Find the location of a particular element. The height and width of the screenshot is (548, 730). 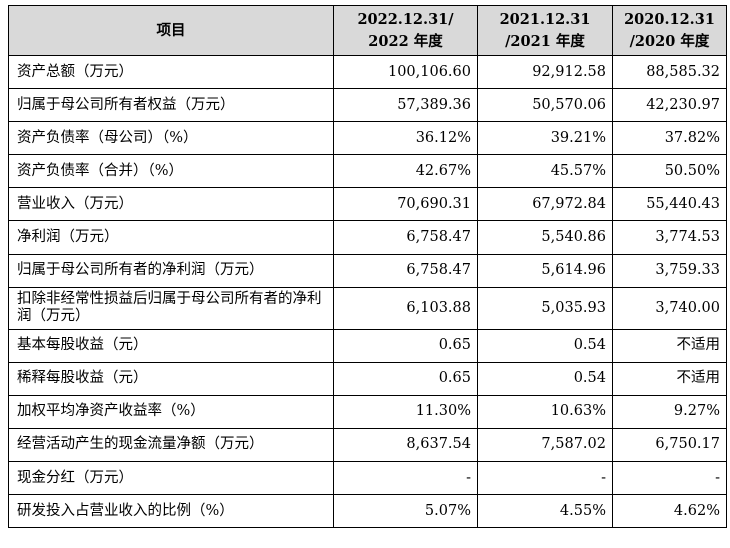

value-2022: 8,637.54 is located at coordinates (405, 445).